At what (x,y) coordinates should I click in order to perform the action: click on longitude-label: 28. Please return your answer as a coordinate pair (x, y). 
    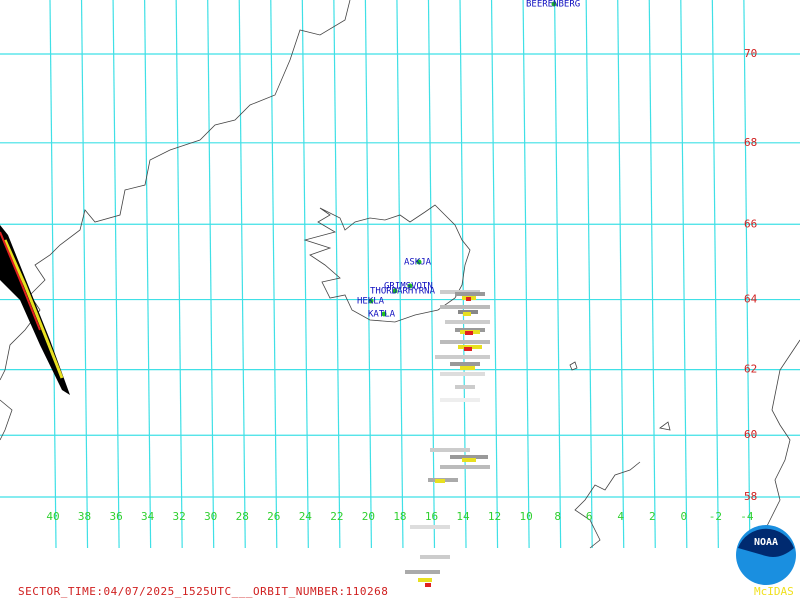
    Looking at the image, I should click on (242, 516).